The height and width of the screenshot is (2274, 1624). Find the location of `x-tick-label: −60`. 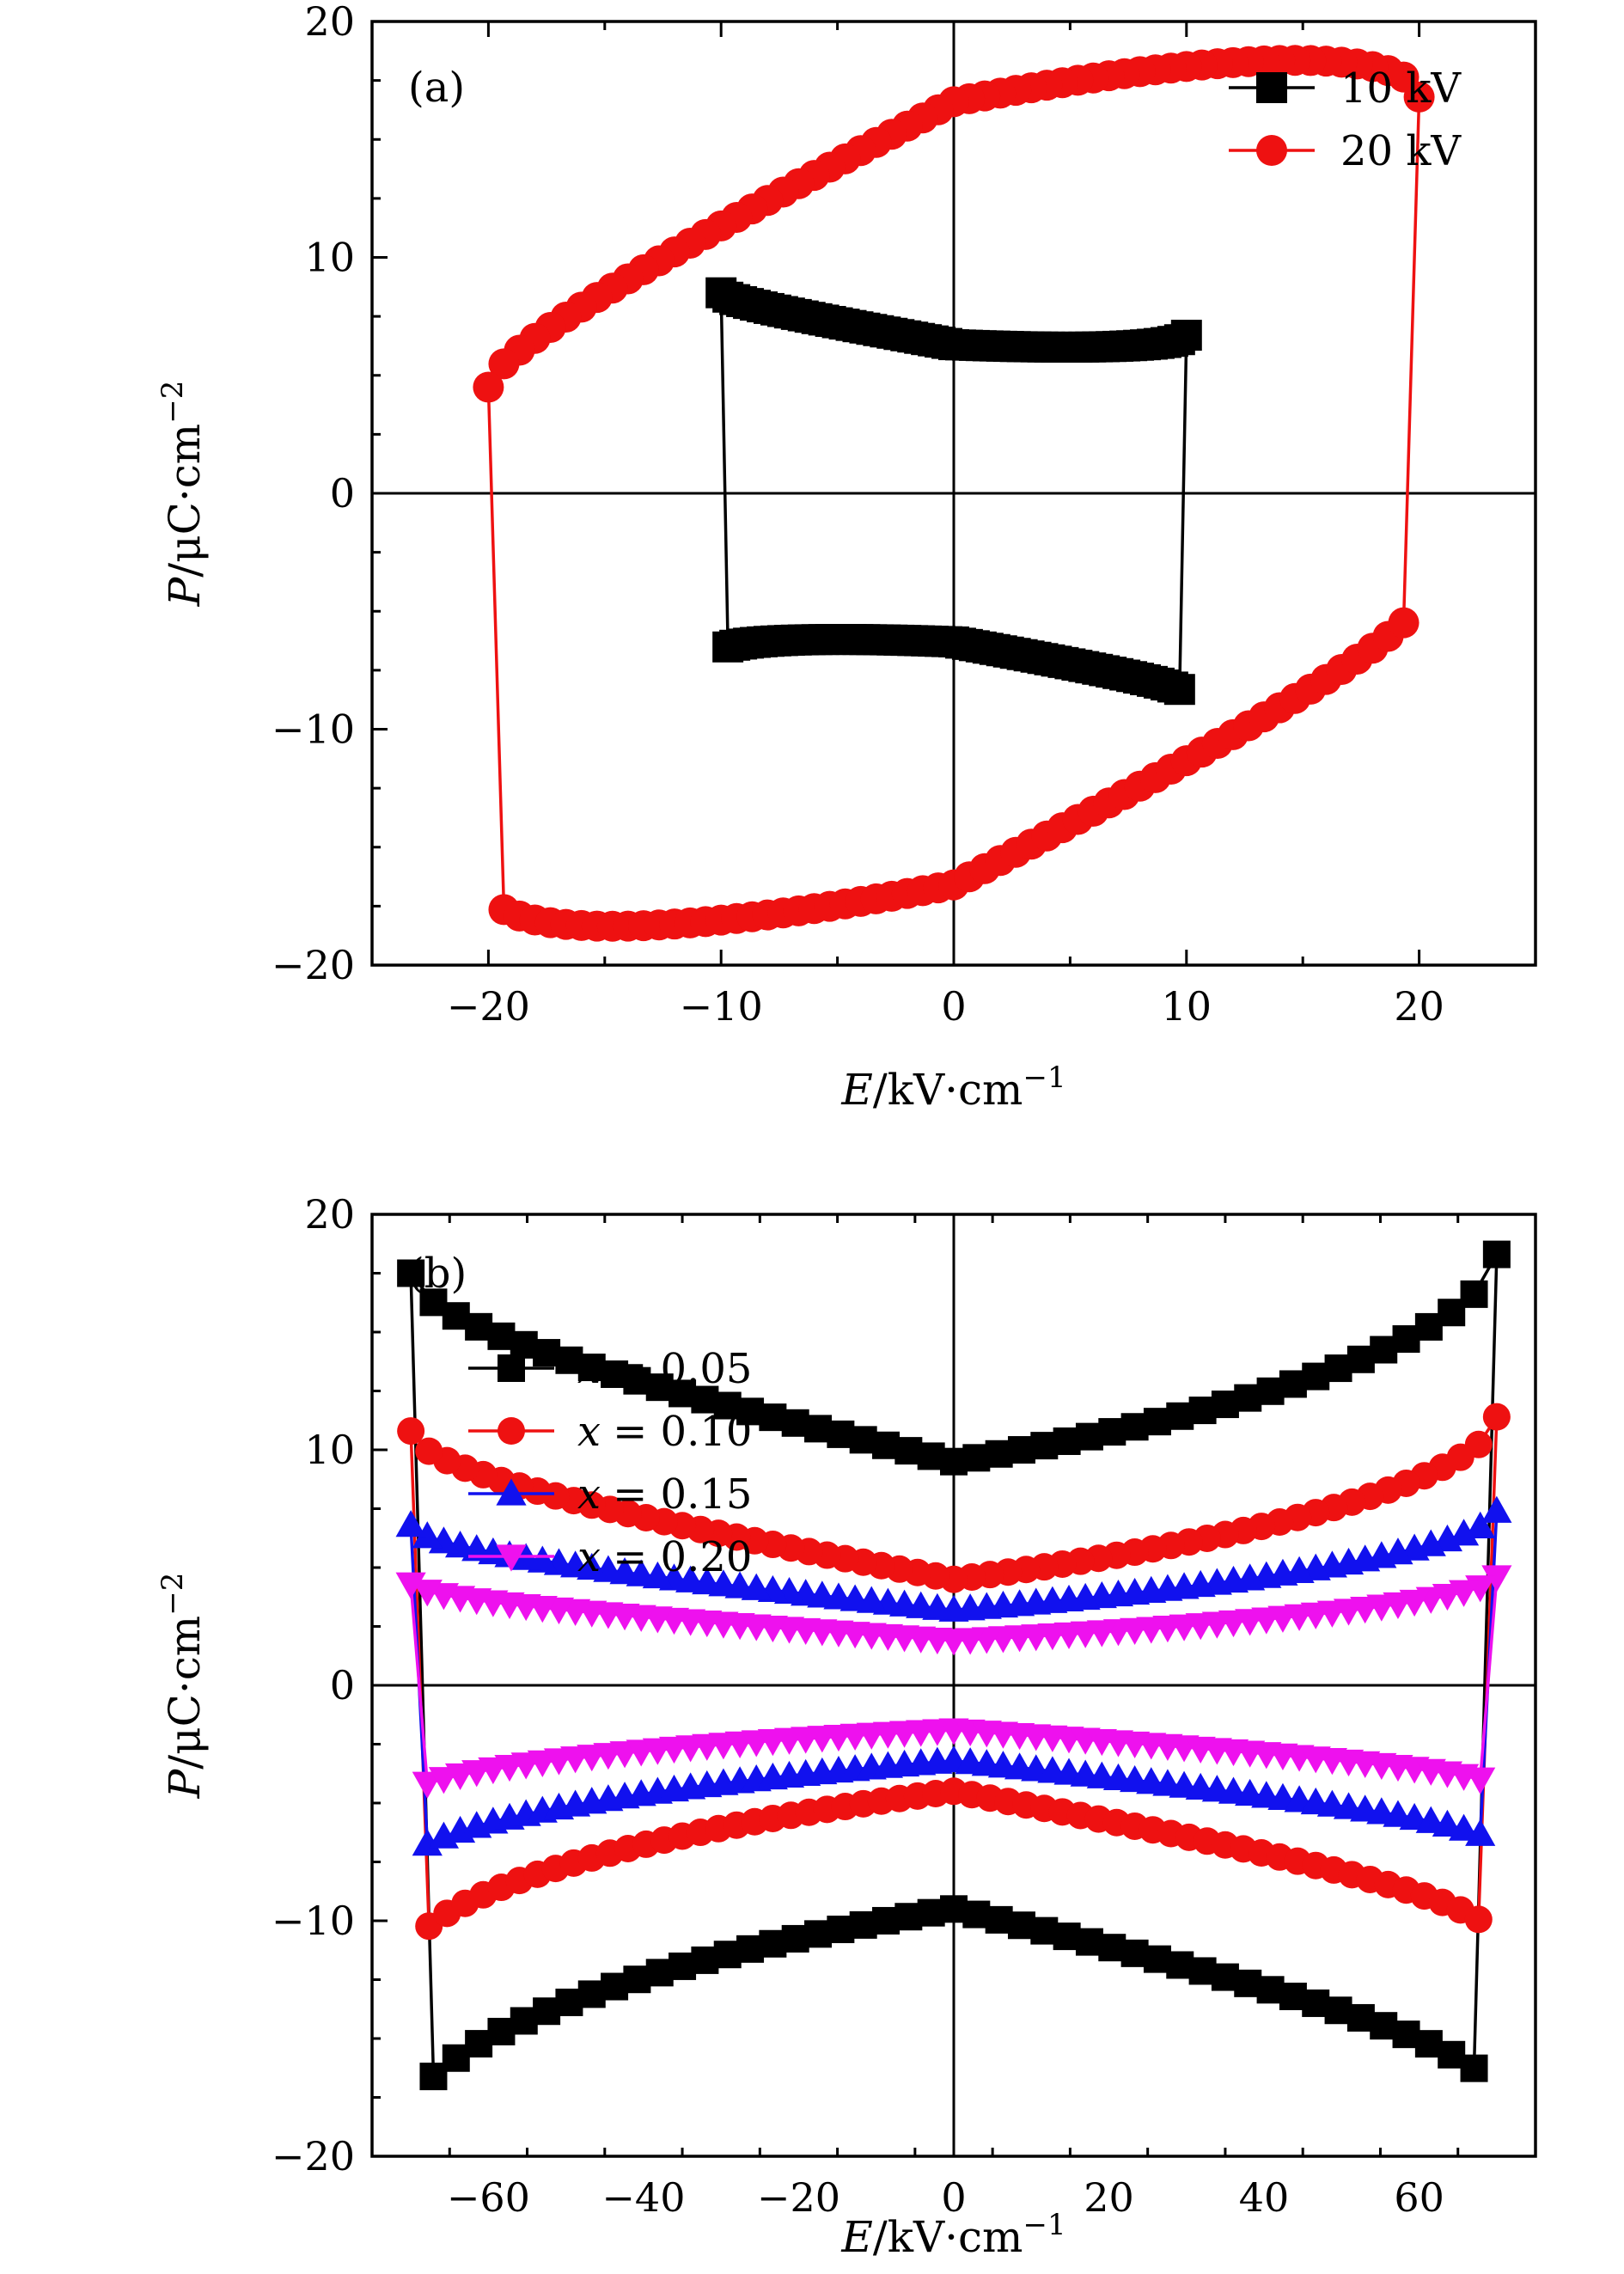

x-tick-label: −60 is located at coordinates (488, 2197).